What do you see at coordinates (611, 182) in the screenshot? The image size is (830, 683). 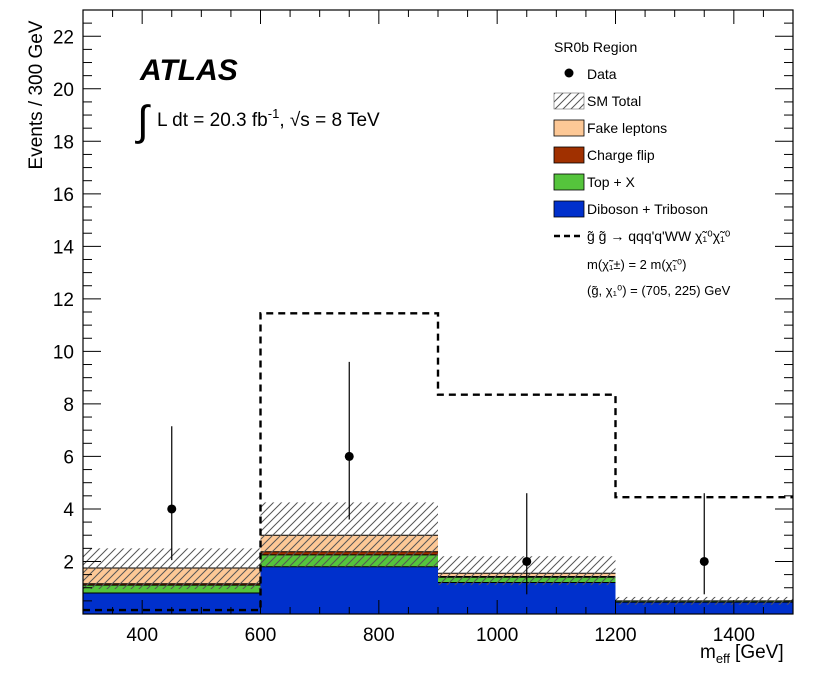 I see `legend-topx-label: Top + X` at bounding box center [611, 182].